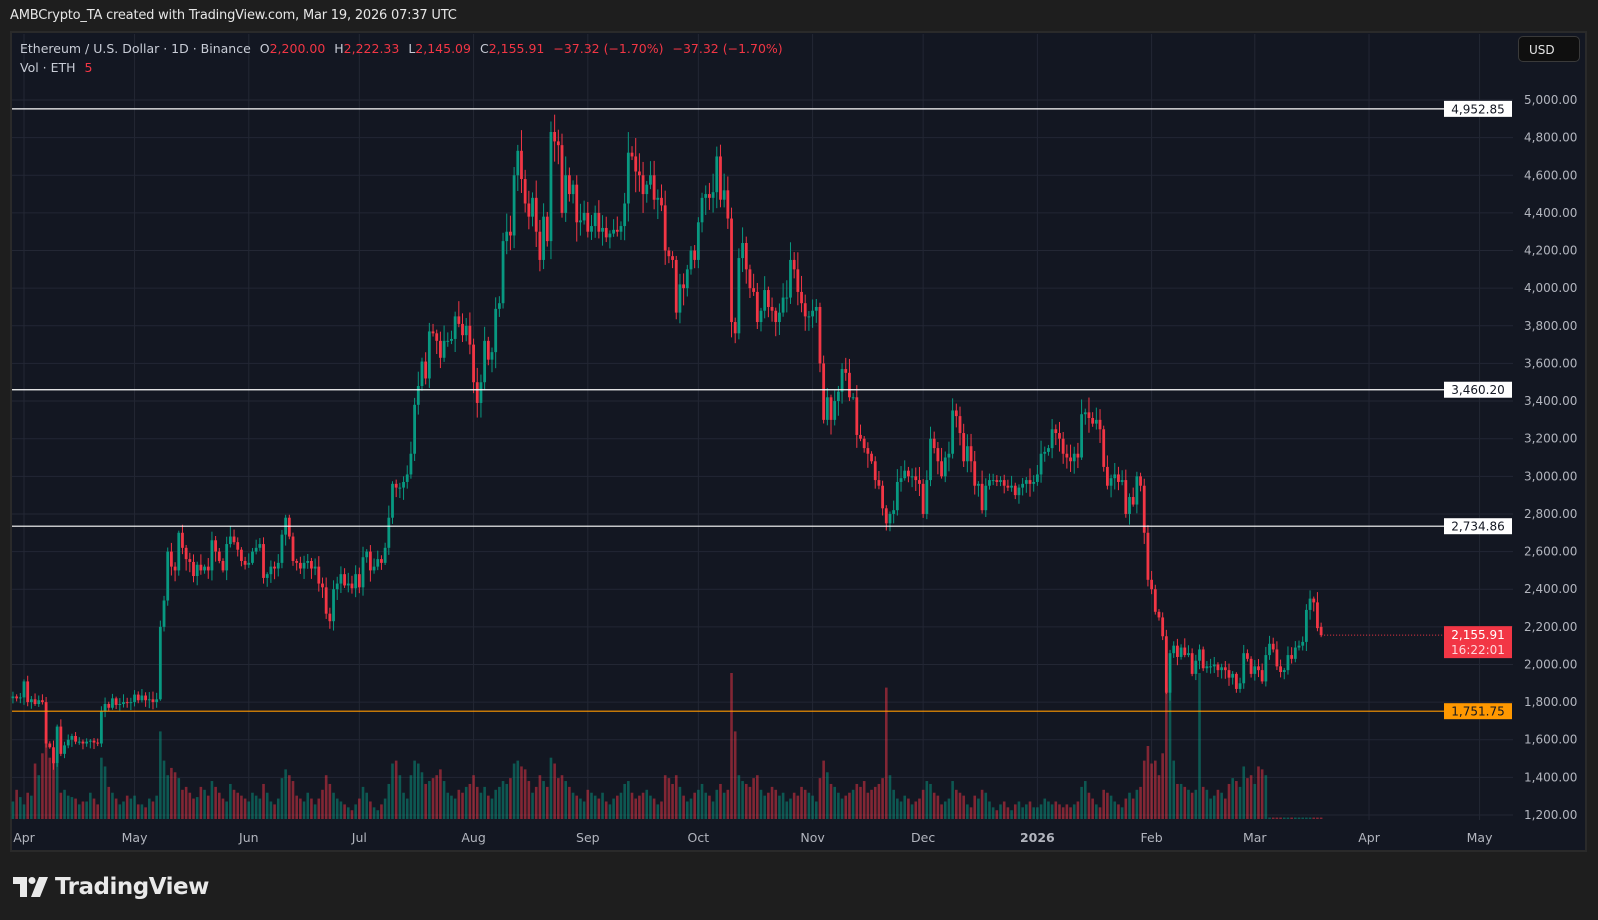 The image size is (1598, 920). I want to click on currency-button: USD, so click(1549, 49).